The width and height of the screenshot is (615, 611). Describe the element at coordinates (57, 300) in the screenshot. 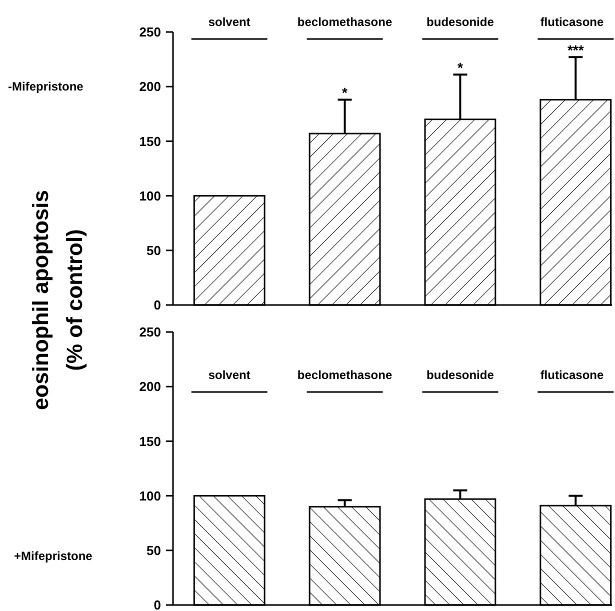

I see `y-axis-title: eosinophil apoptosis (% of control)` at that location.